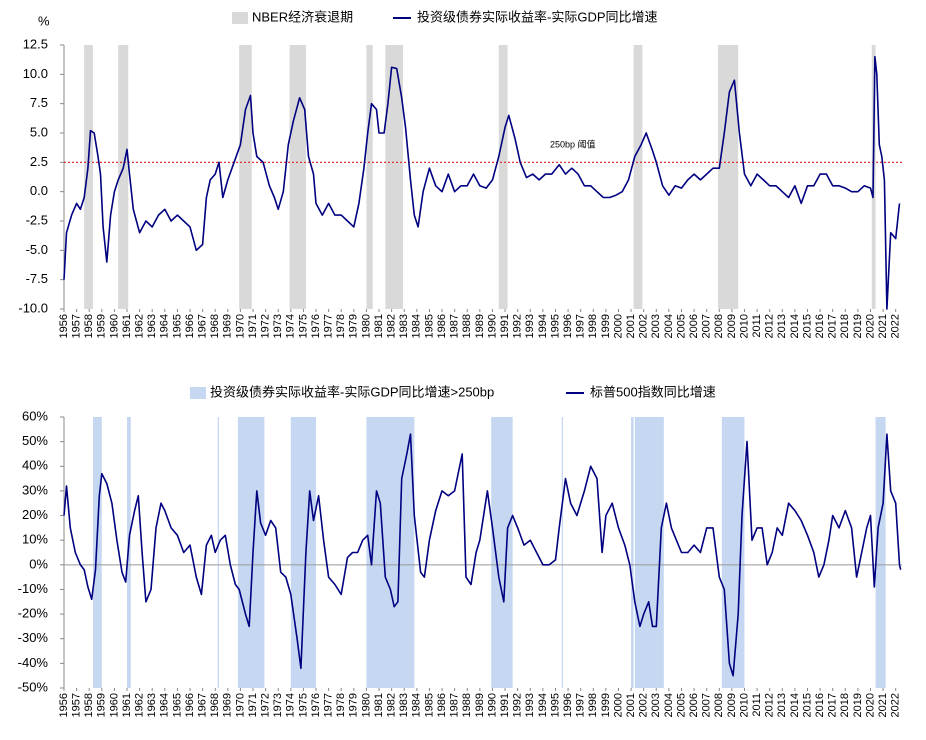 This screenshot has height=740, width=926. I want to click on legend-label: NBER经济衰退期, so click(302, 16).